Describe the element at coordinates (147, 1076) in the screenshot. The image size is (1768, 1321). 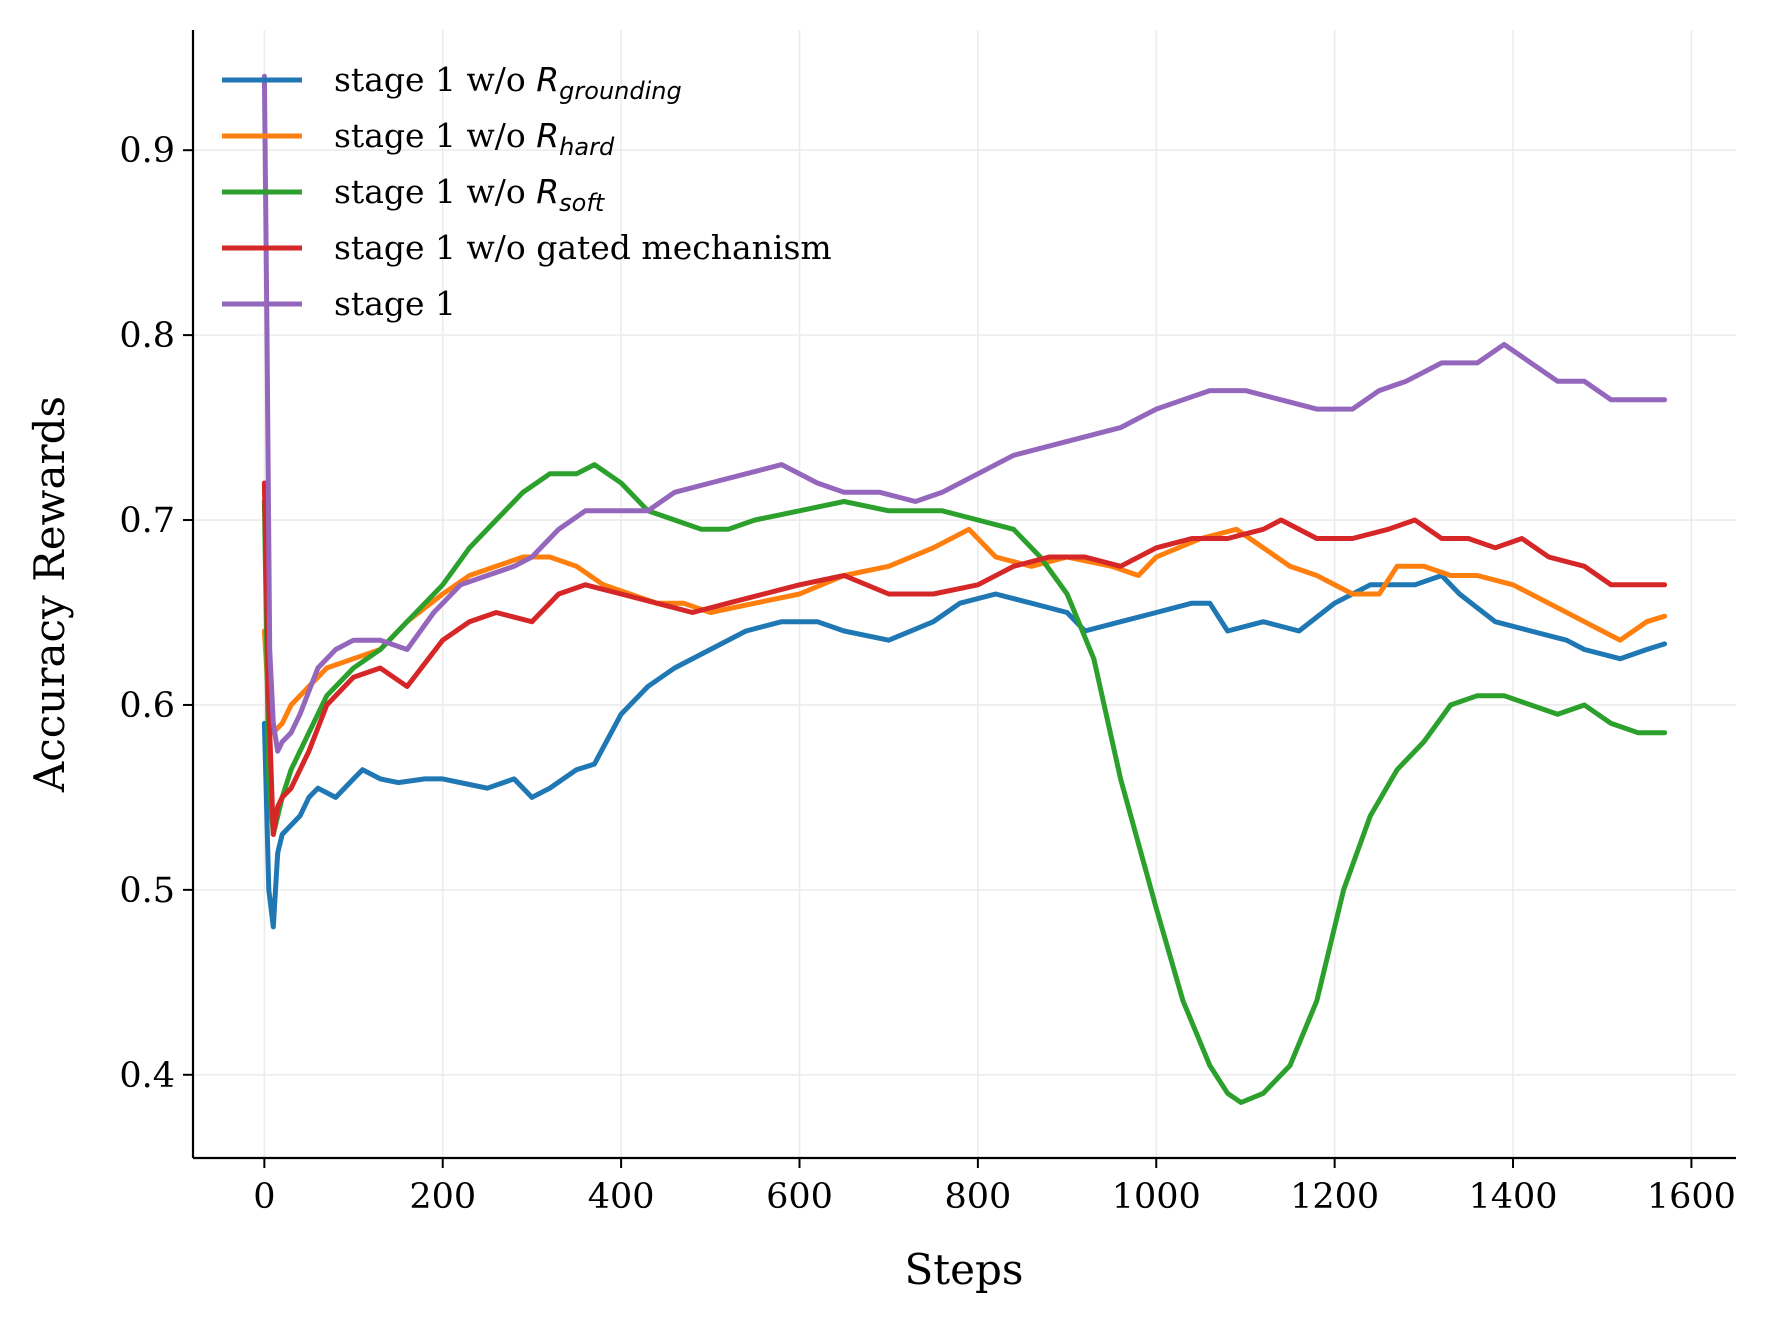
I see `y-tick-label: 0.4` at that location.